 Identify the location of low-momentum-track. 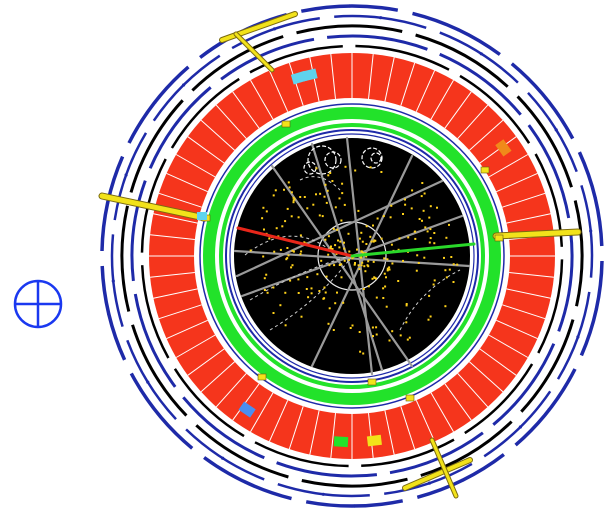
(287, 245).